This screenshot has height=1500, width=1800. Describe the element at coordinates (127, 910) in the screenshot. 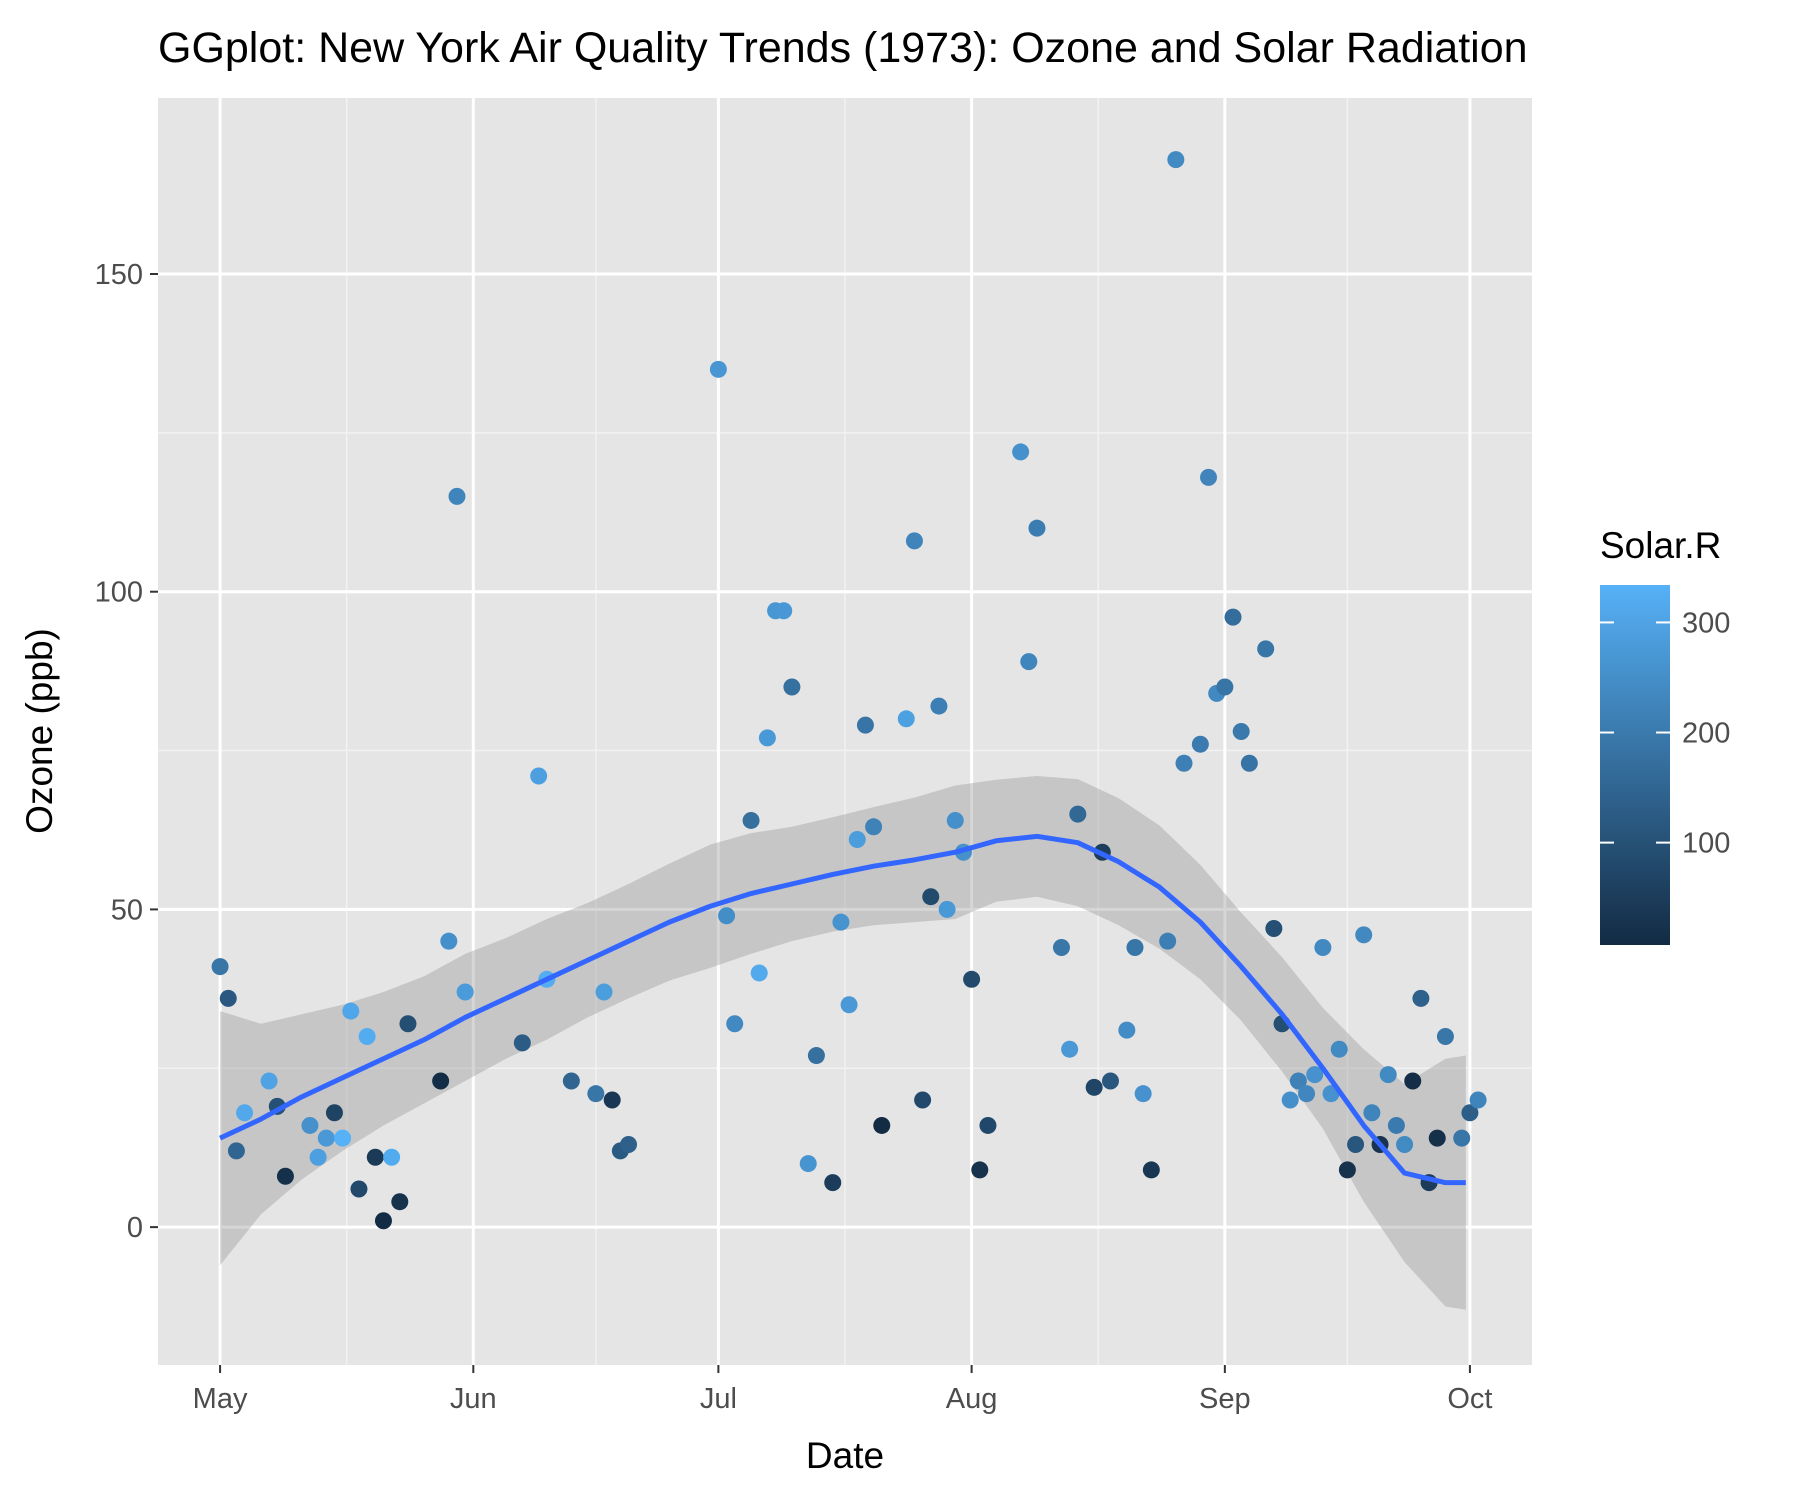

I see `y-tick-label: 50` at that location.